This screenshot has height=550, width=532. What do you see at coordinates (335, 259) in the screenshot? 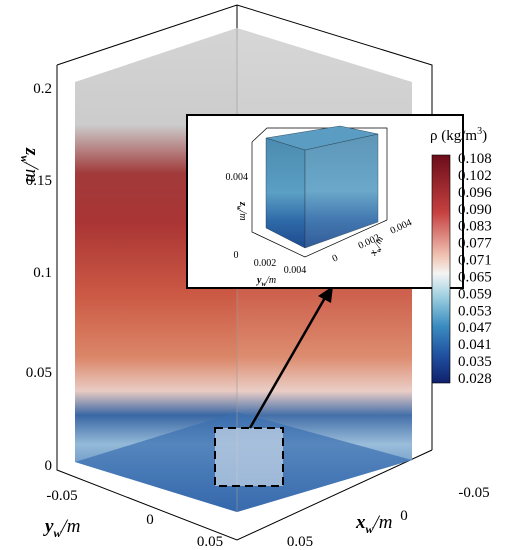
I see `inset-x-tick-label: 0` at bounding box center [335, 259].